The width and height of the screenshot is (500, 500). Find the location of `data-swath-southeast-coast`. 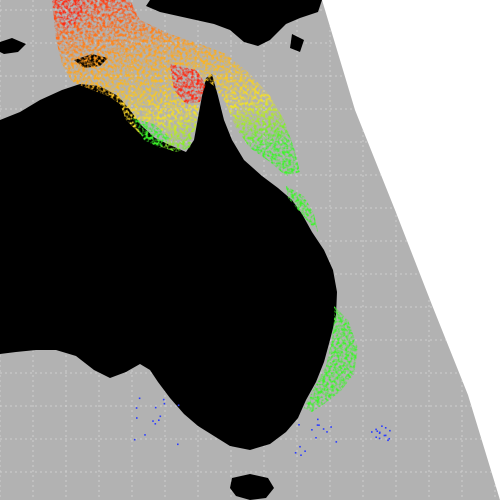

data-swath-southeast-coast is located at coordinates (331, 359).